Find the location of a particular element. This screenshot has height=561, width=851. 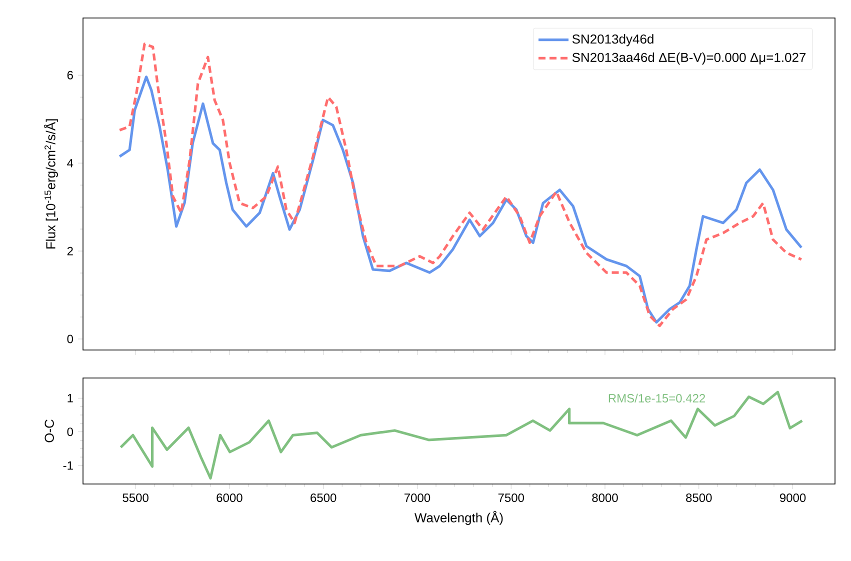

x-tick-label: 9000 is located at coordinates (793, 498).